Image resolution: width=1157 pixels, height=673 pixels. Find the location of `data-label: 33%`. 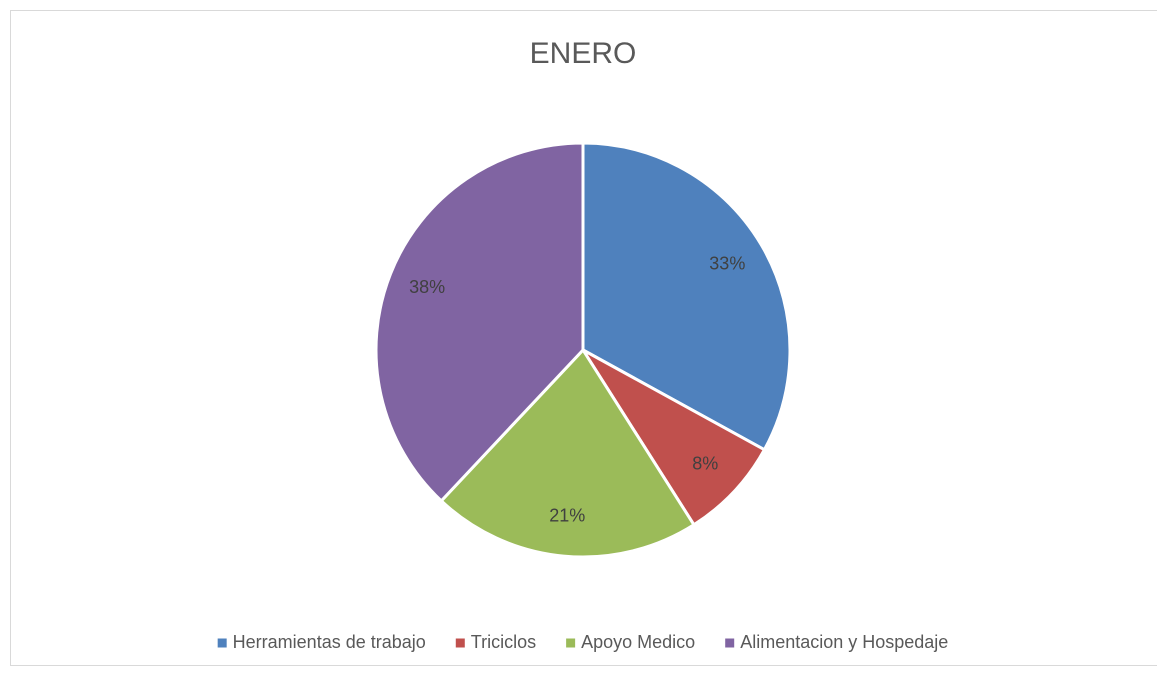

data-label: 33% is located at coordinates (727, 263).